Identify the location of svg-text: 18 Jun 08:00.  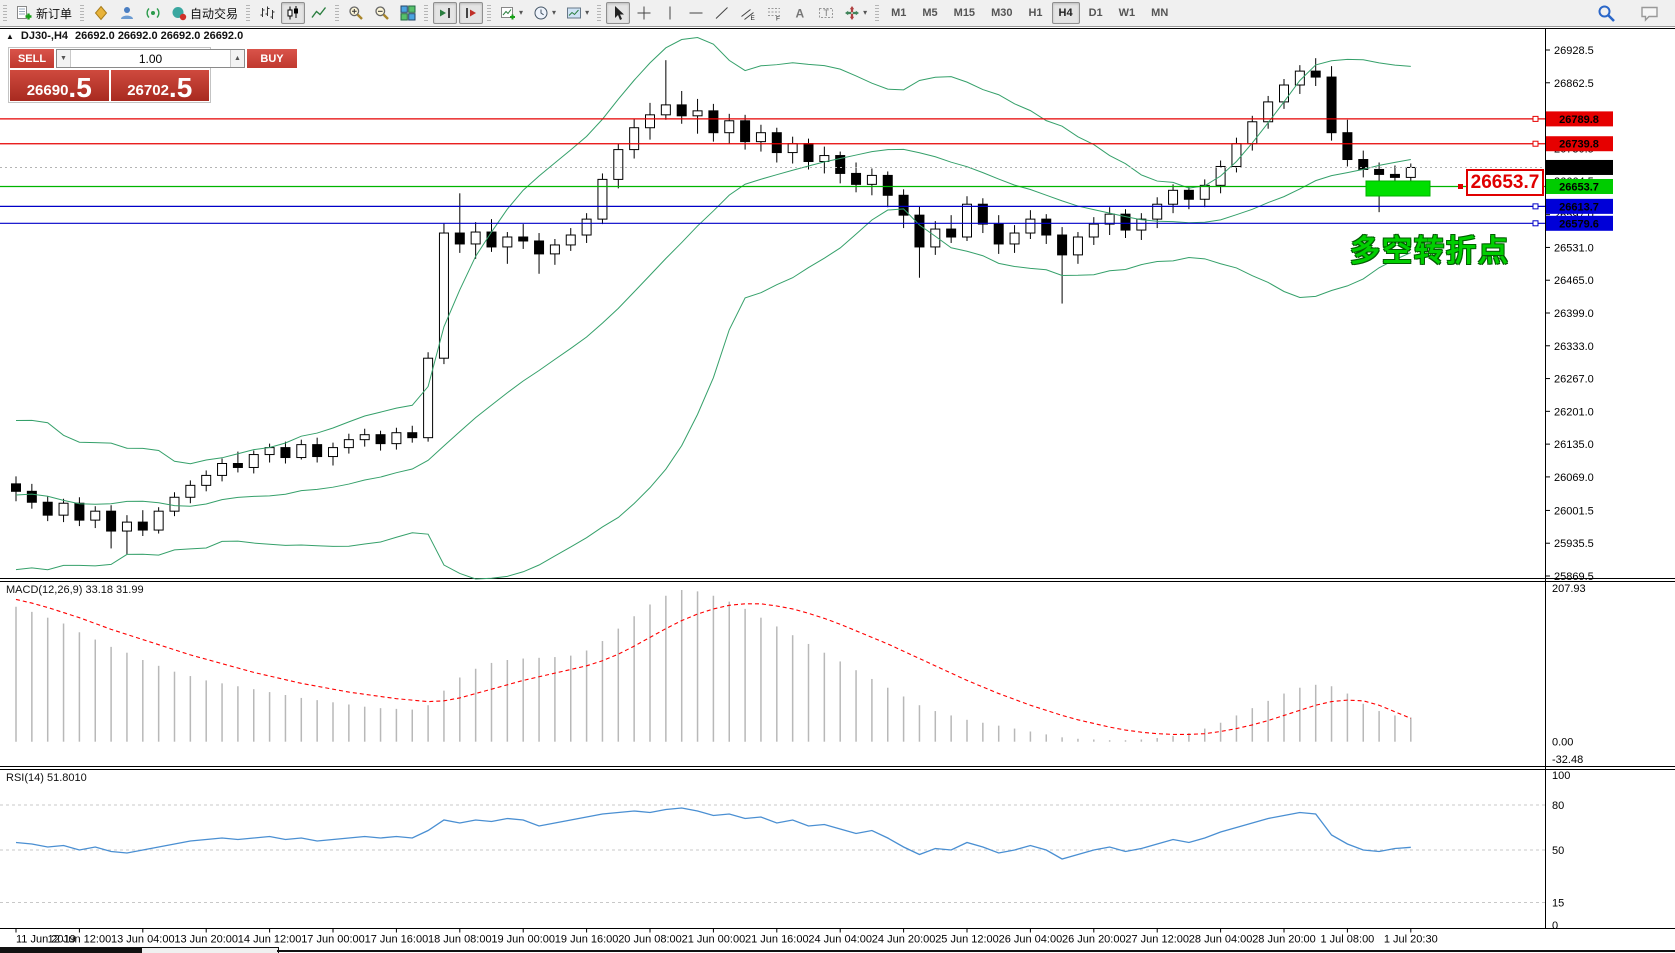
(460, 940).